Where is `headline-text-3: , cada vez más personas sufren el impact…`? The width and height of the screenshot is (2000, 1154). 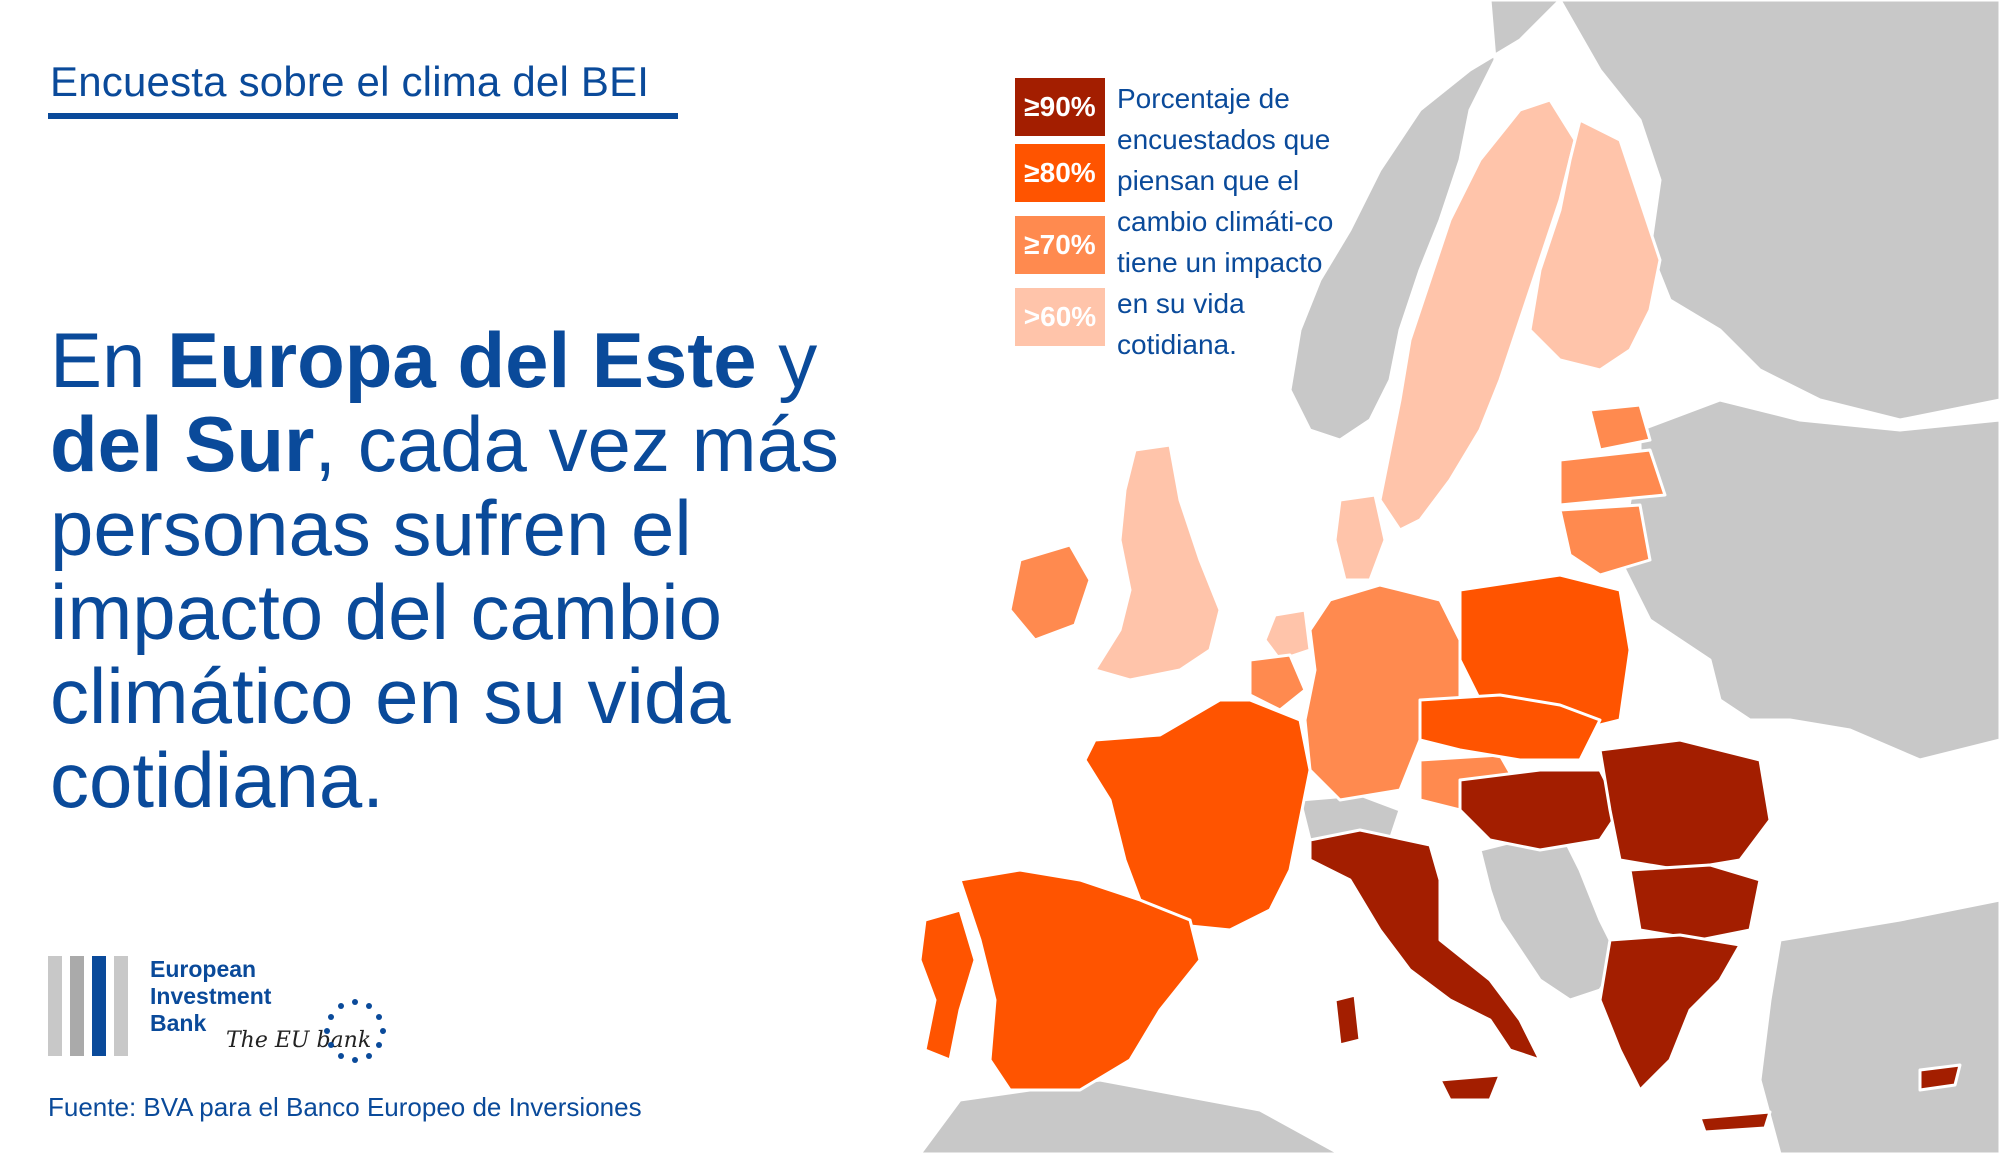 headline-text-3: , cada vez más personas sufren el impact… is located at coordinates (444, 612).